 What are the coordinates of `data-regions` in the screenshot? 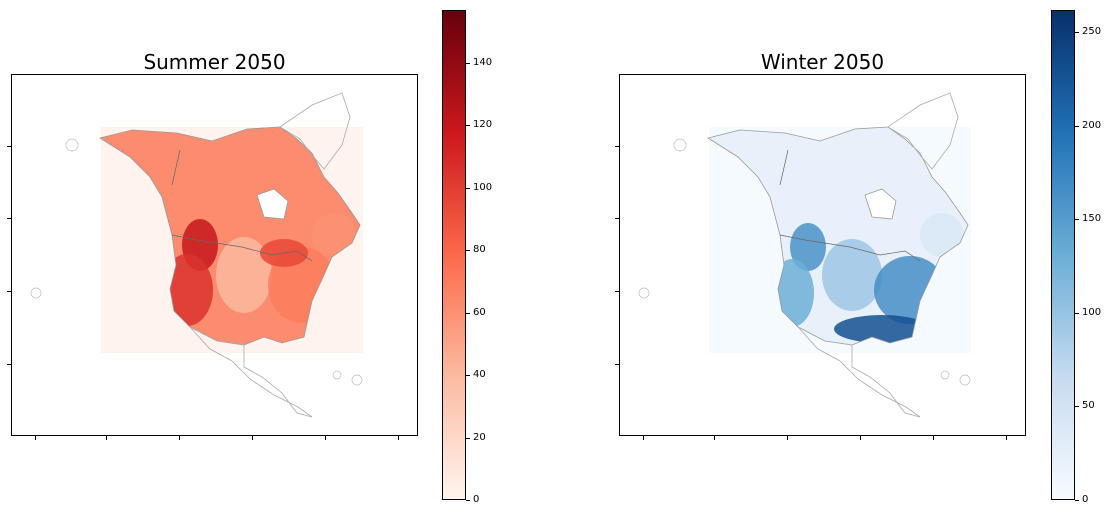 It's located at (230, 236).